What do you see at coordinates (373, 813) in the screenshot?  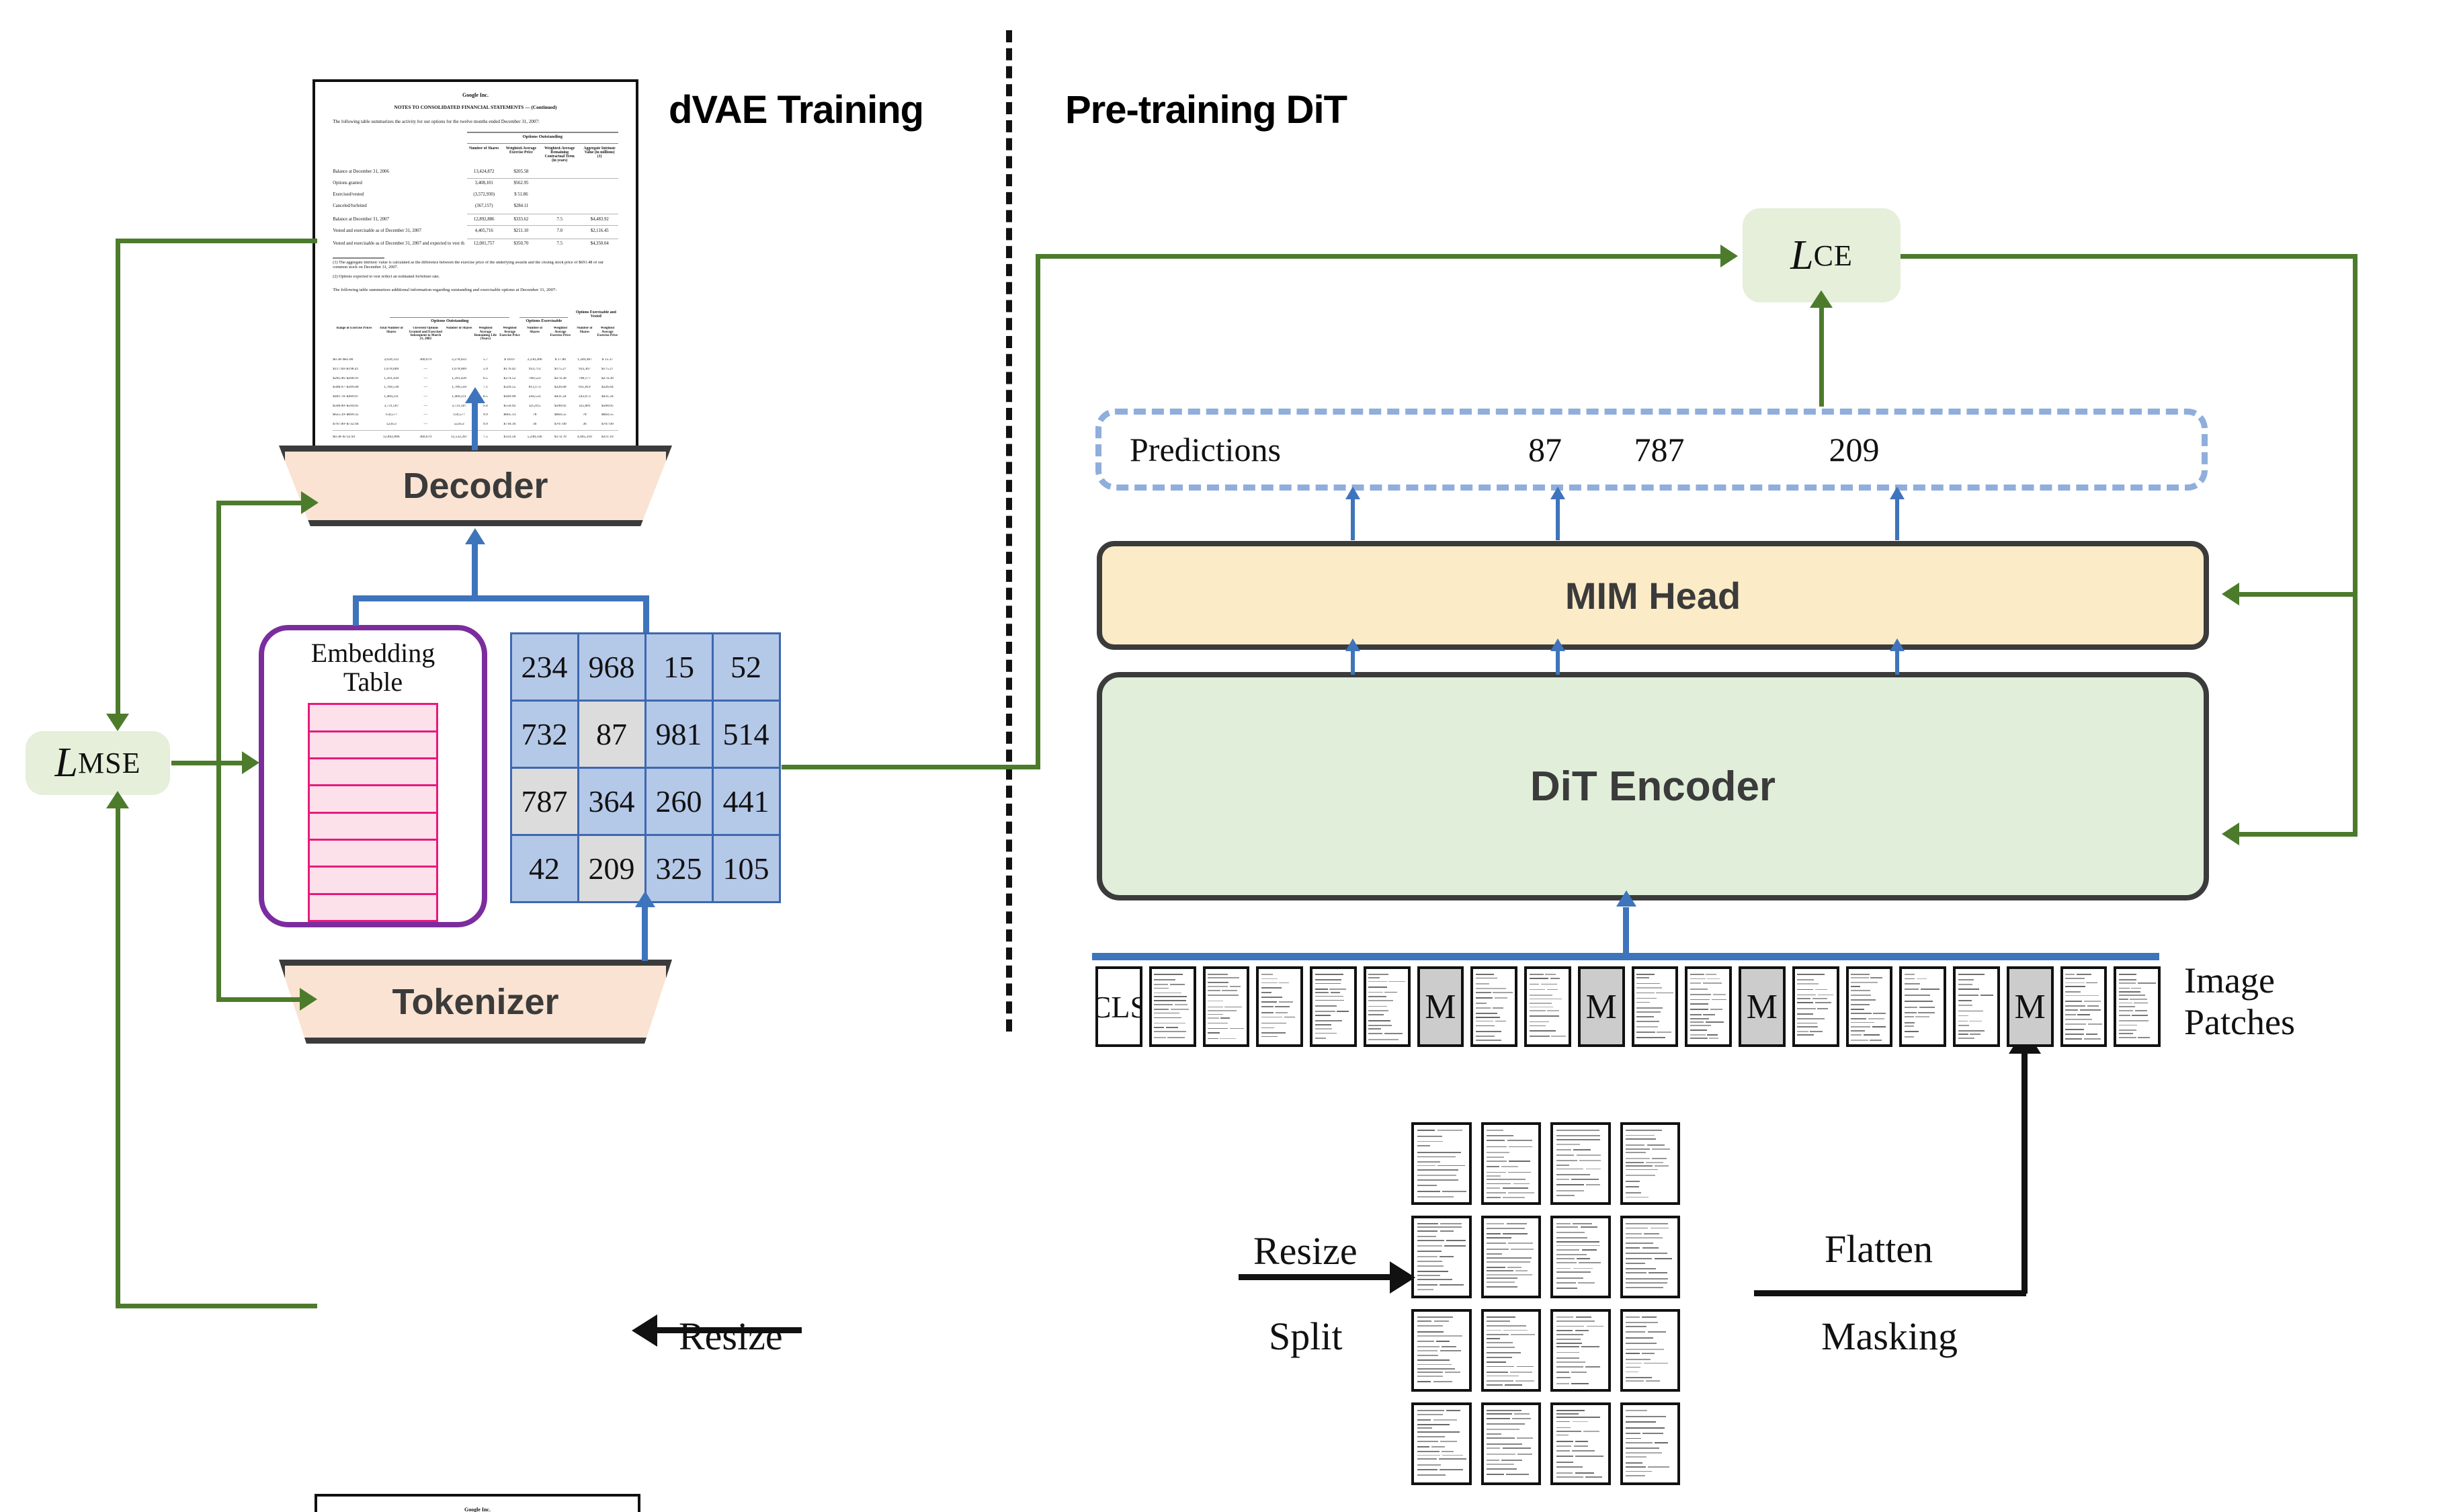 I see `embedding-rows` at bounding box center [373, 813].